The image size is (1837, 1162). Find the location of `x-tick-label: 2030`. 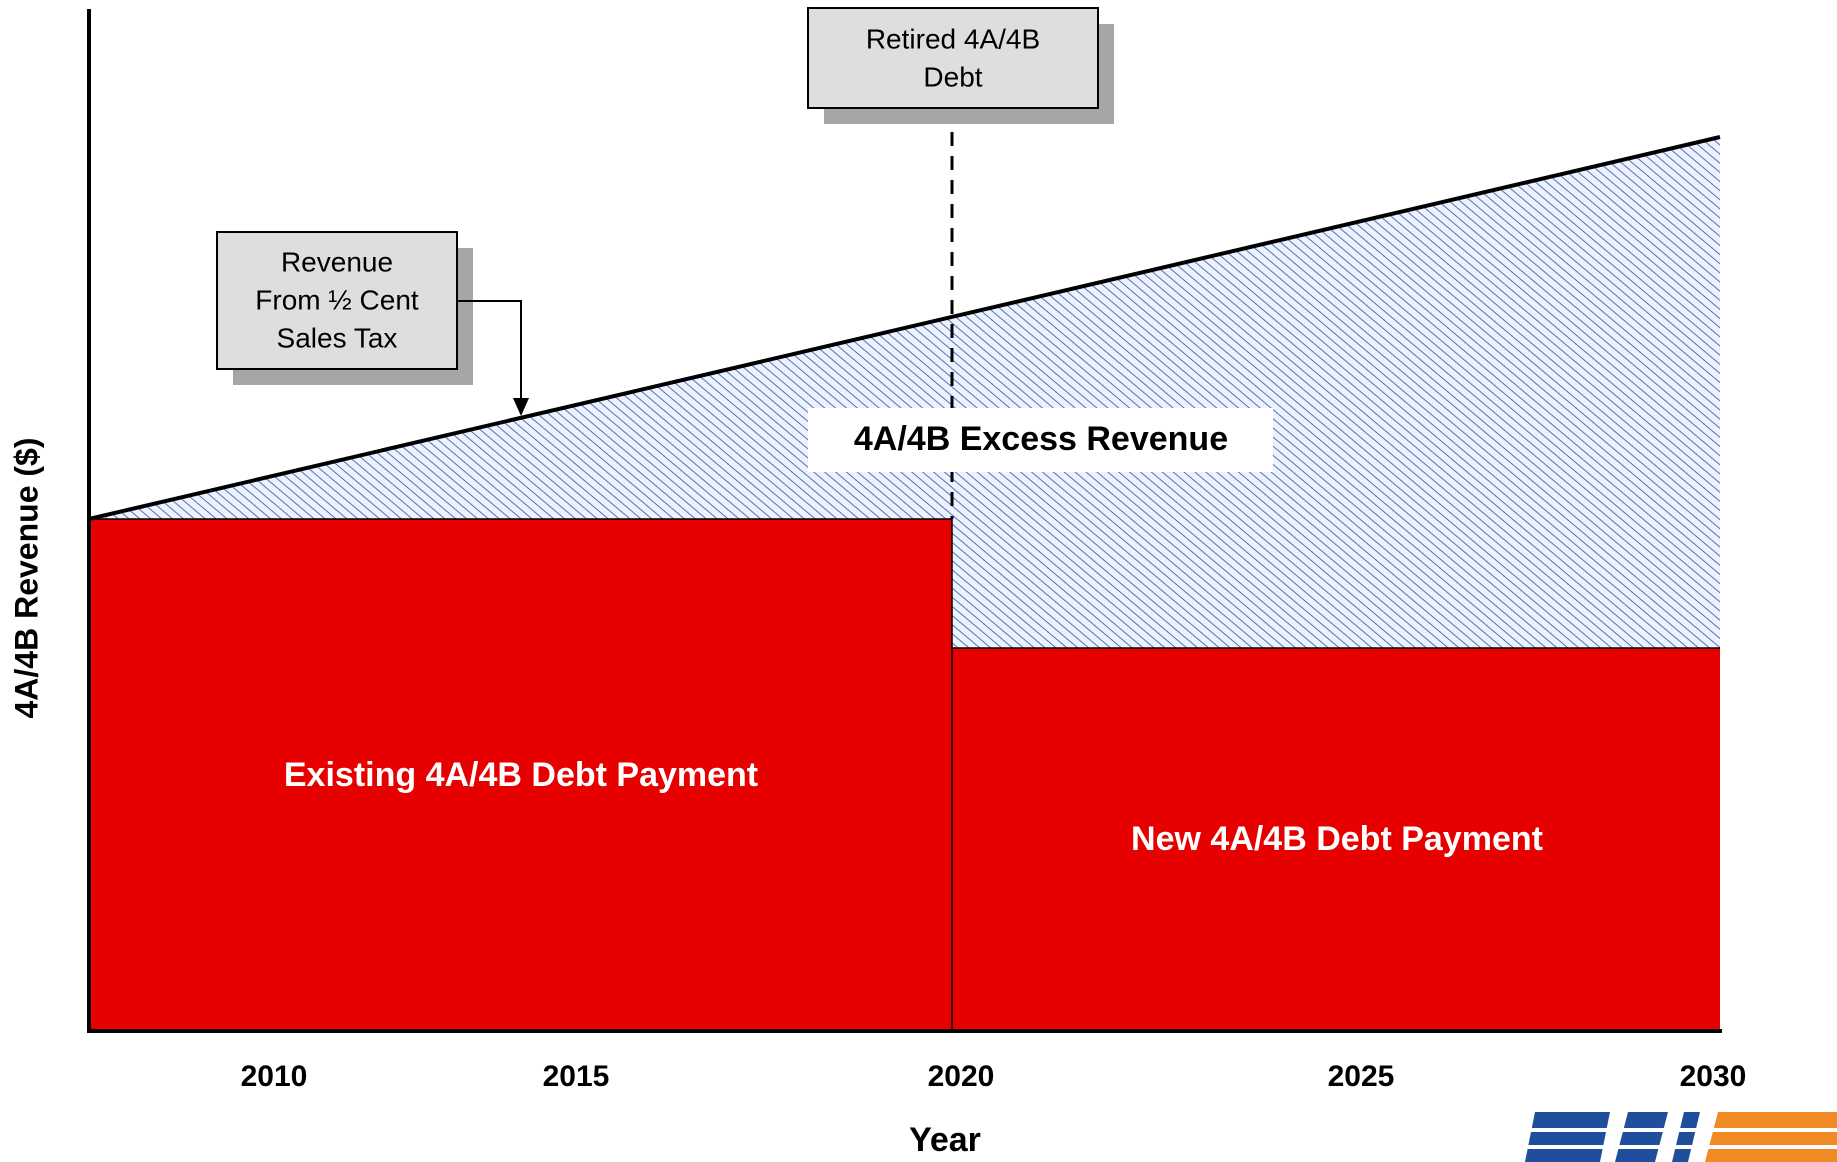

x-tick-label: 2030 is located at coordinates (1713, 1076).